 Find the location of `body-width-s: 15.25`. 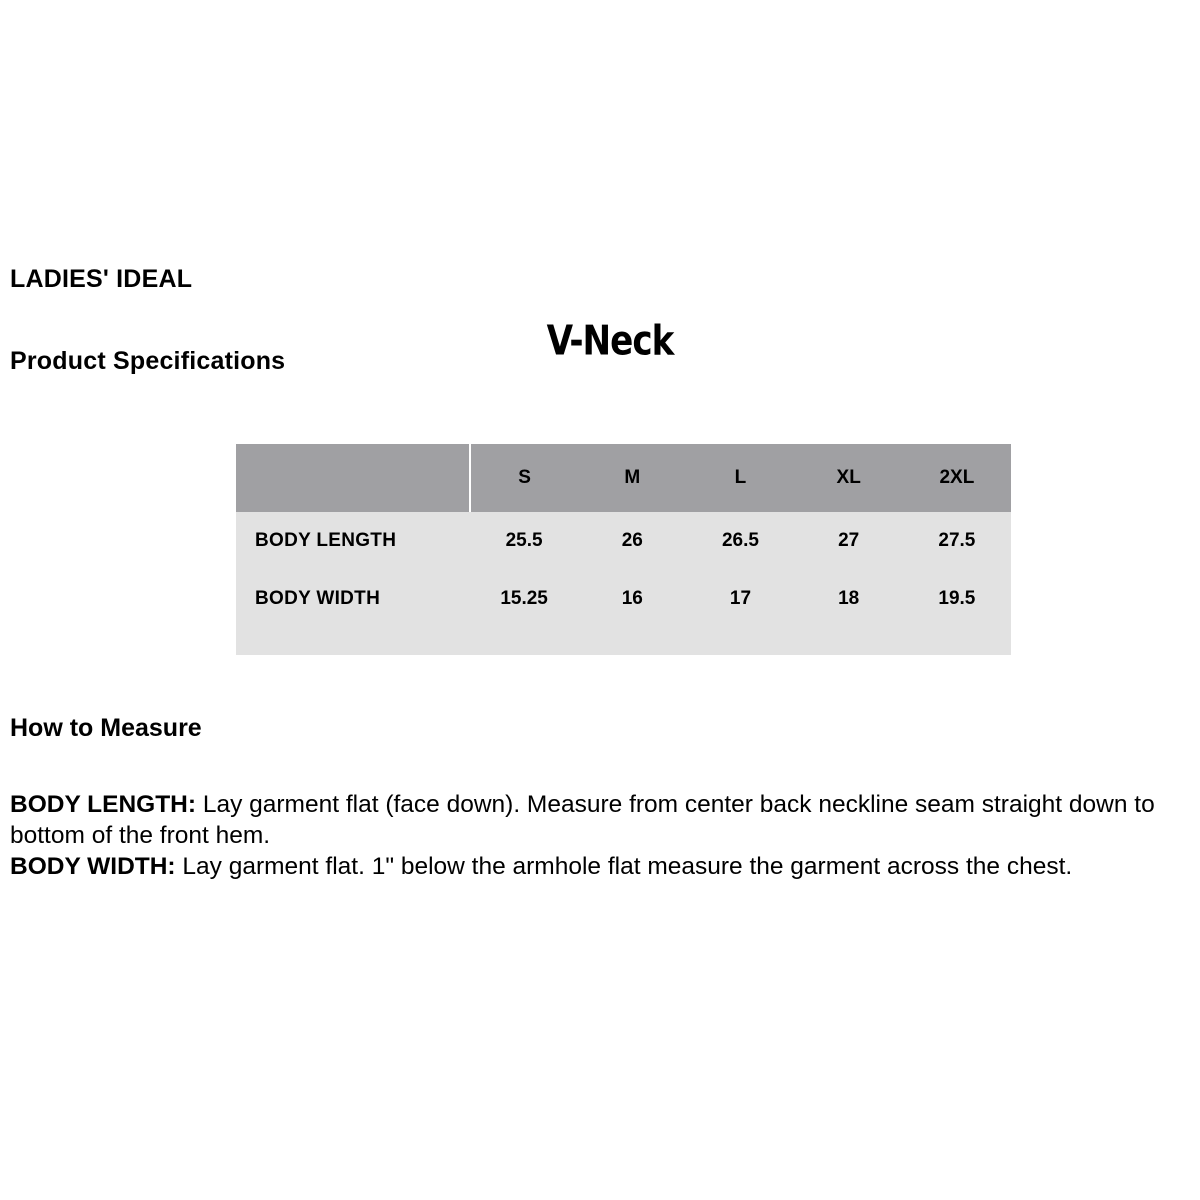

body-width-s: 15.25 is located at coordinates (524, 598).